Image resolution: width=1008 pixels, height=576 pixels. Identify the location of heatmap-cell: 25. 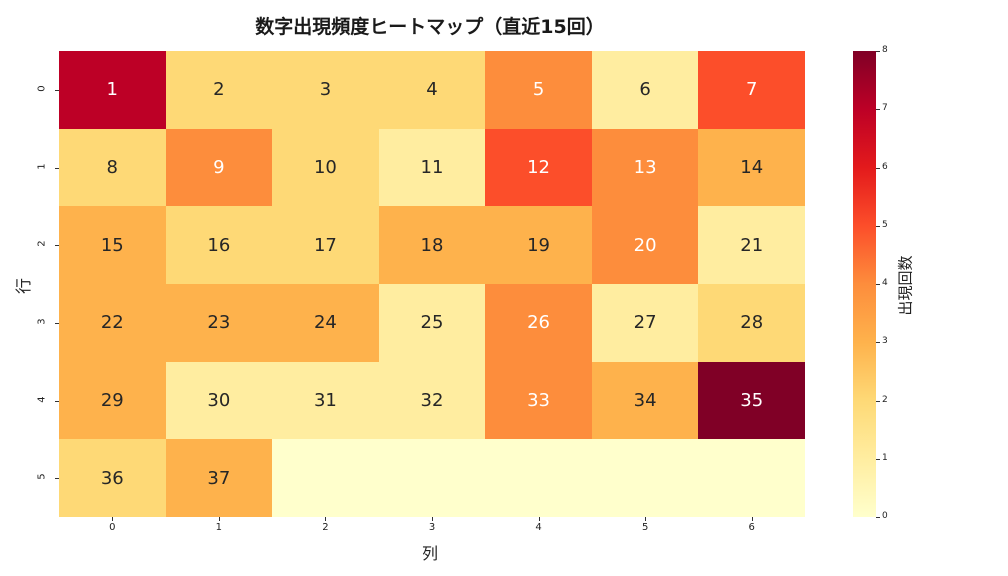
(432, 322).